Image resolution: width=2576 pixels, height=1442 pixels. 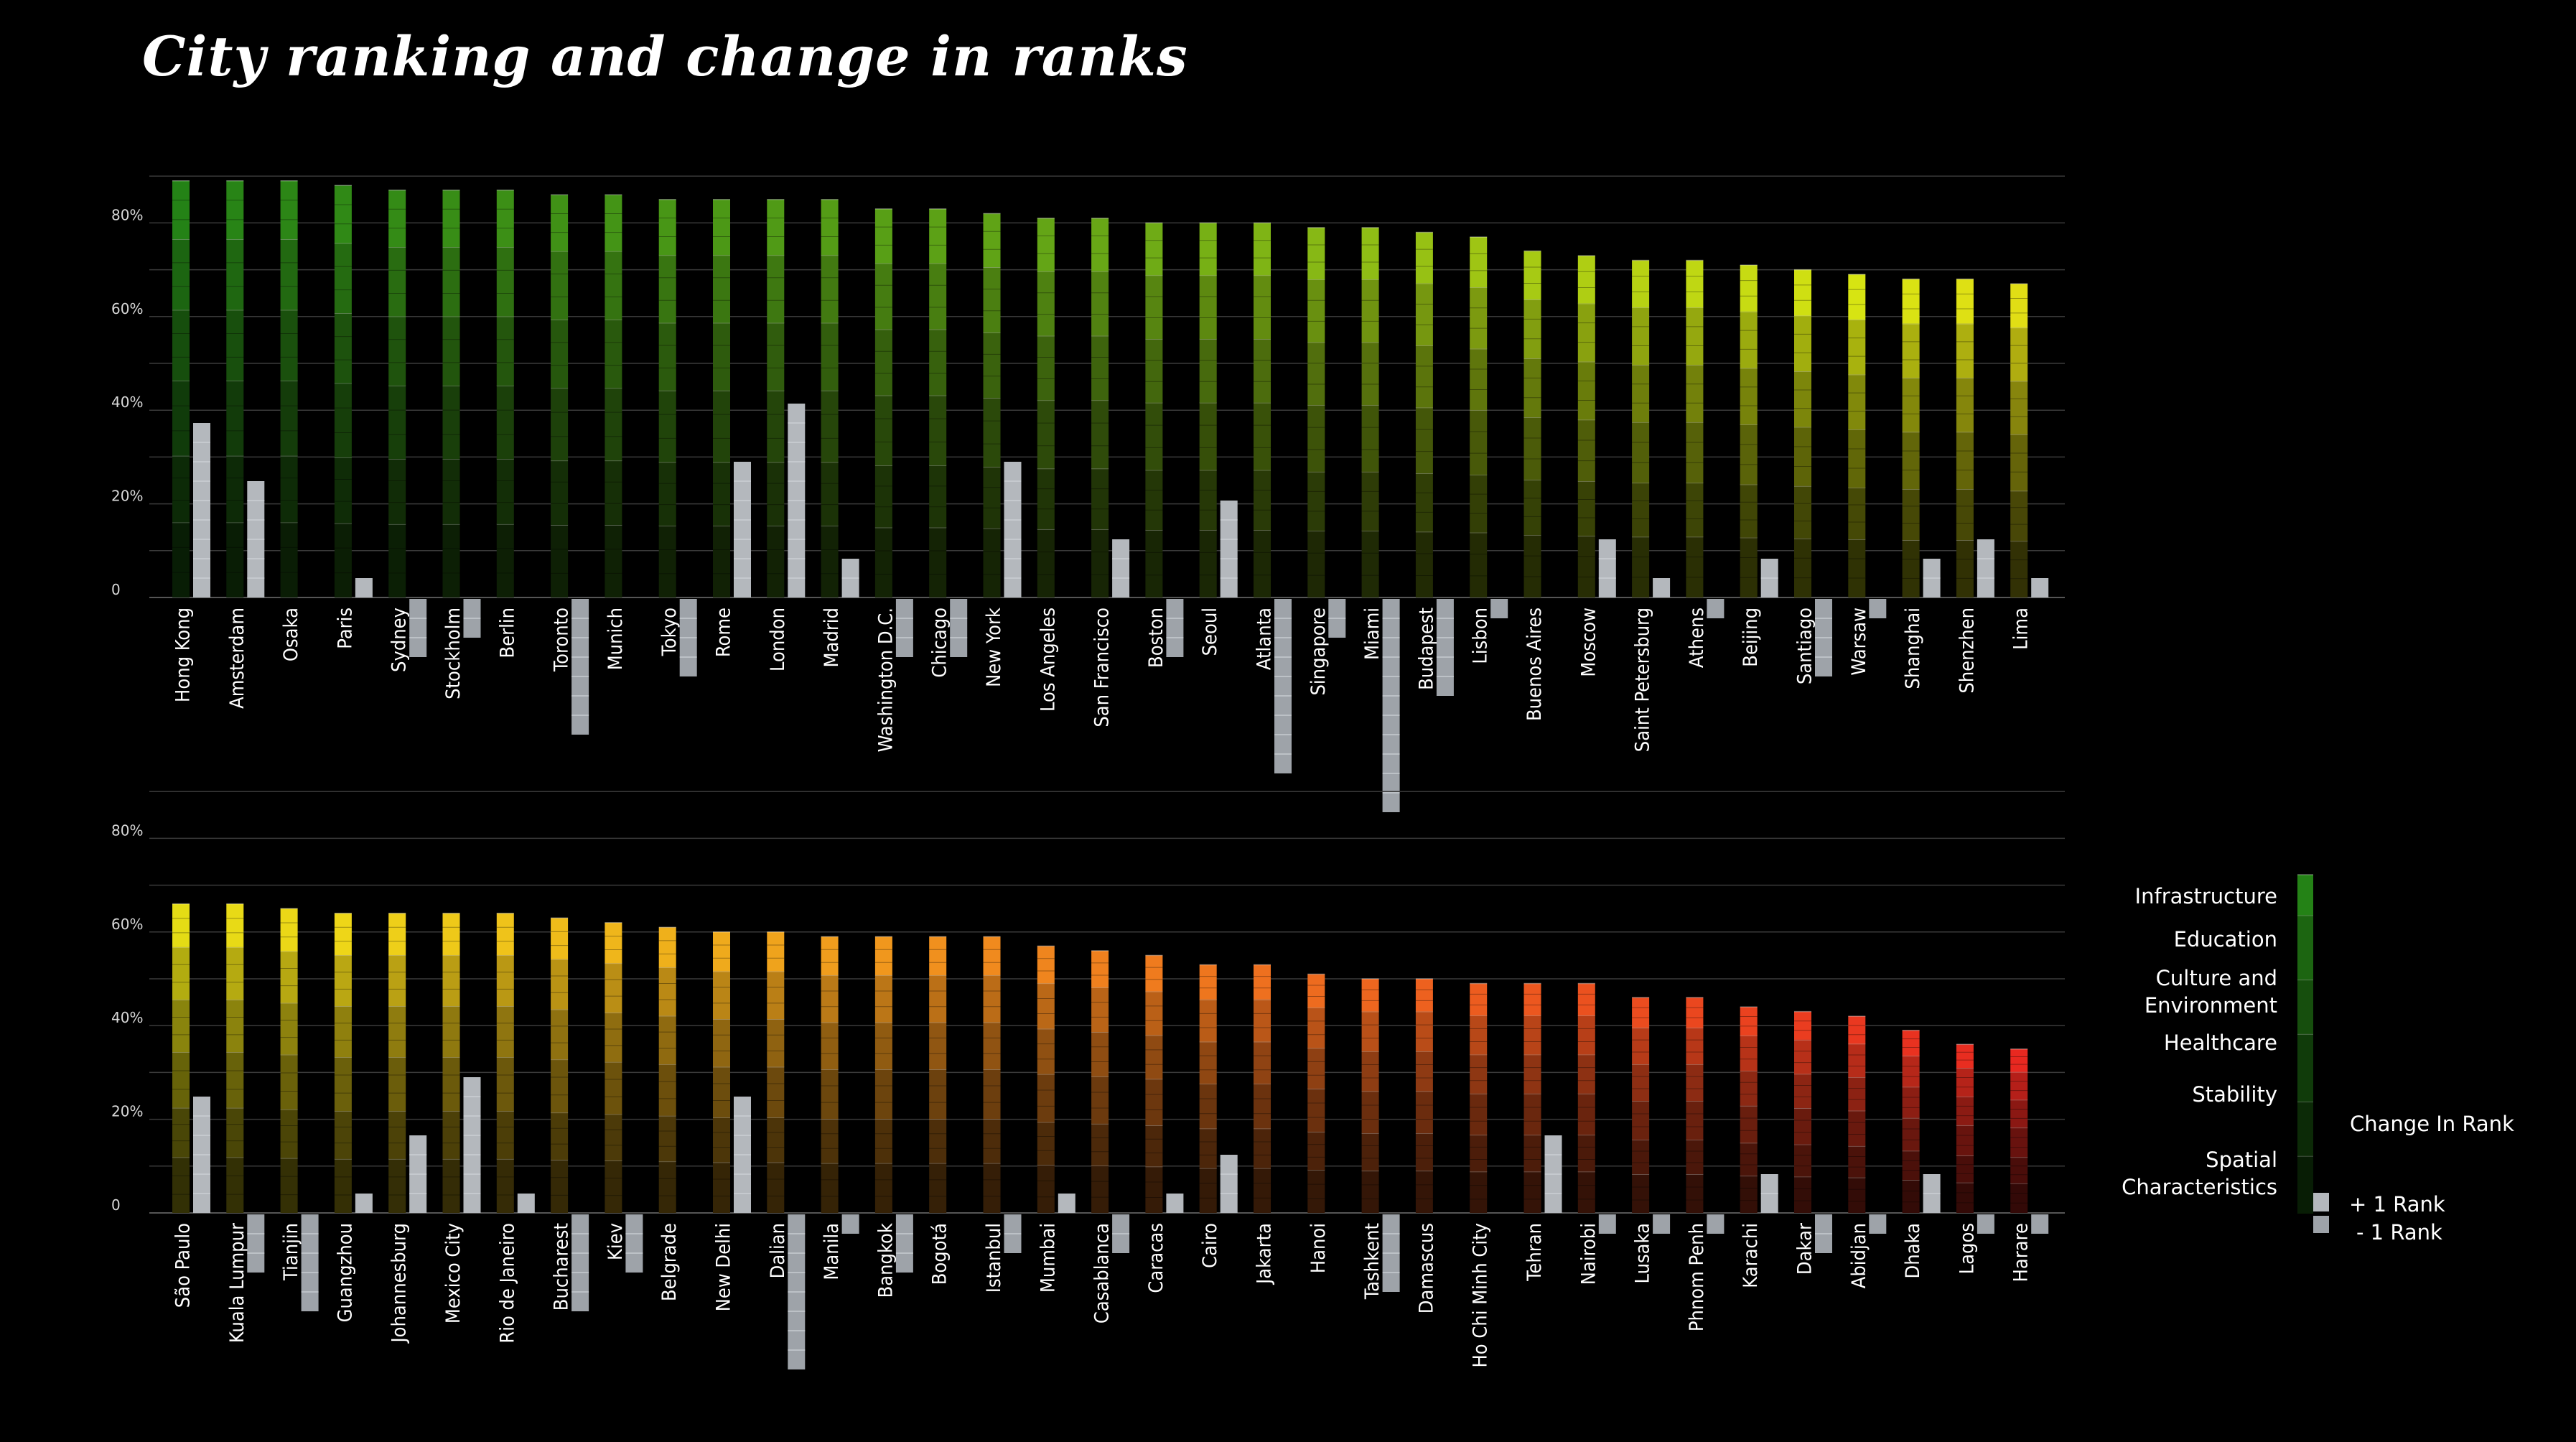 What do you see at coordinates (127, 497) in the screenshot?
I see `y-tick-label: 20%` at bounding box center [127, 497].